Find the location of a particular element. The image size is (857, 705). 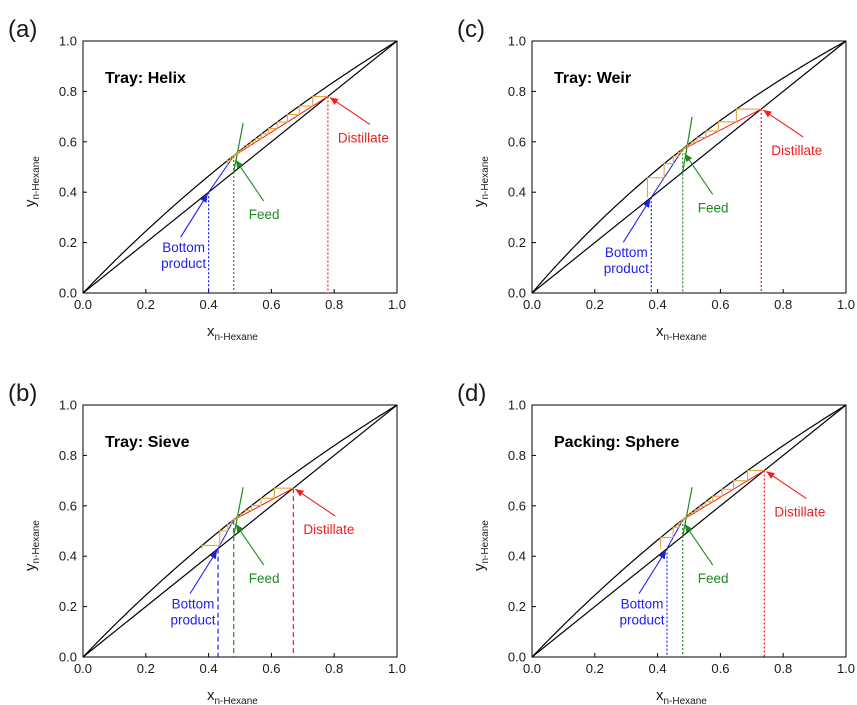

diagonal-line is located at coordinates (689, 167).